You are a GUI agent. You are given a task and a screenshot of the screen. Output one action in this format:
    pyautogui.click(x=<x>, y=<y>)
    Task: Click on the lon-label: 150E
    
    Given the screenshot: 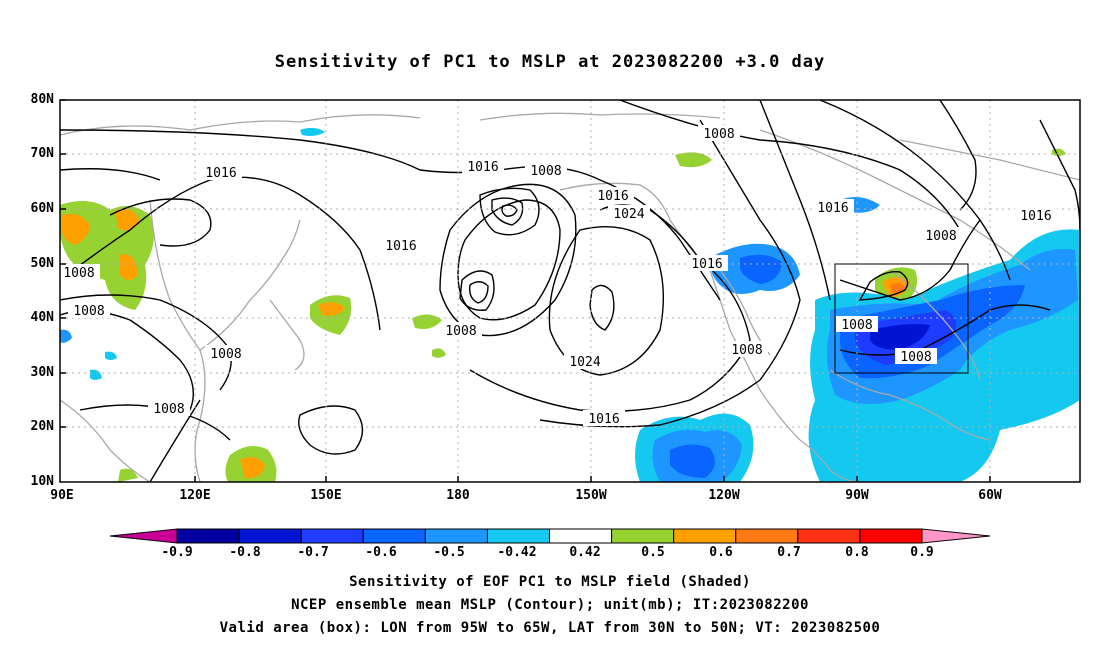 What is the action you would take?
    pyautogui.click(x=326, y=495)
    